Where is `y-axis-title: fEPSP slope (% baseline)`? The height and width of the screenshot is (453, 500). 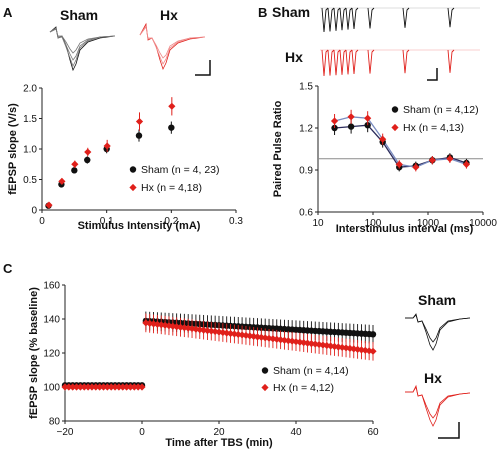 y-axis-title: fEPSP slope (% baseline) is located at coordinates (34, 353).